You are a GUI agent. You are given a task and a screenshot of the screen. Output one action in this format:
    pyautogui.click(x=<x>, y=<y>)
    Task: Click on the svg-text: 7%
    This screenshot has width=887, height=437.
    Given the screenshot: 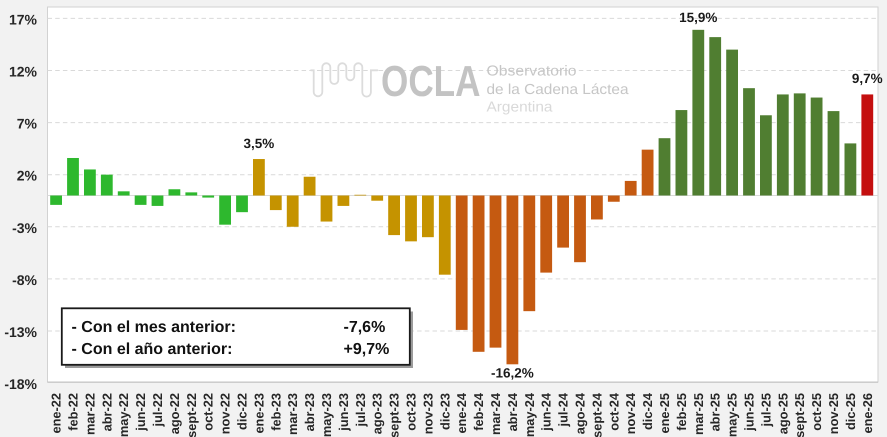 What is the action you would take?
    pyautogui.click(x=27, y=124)
    